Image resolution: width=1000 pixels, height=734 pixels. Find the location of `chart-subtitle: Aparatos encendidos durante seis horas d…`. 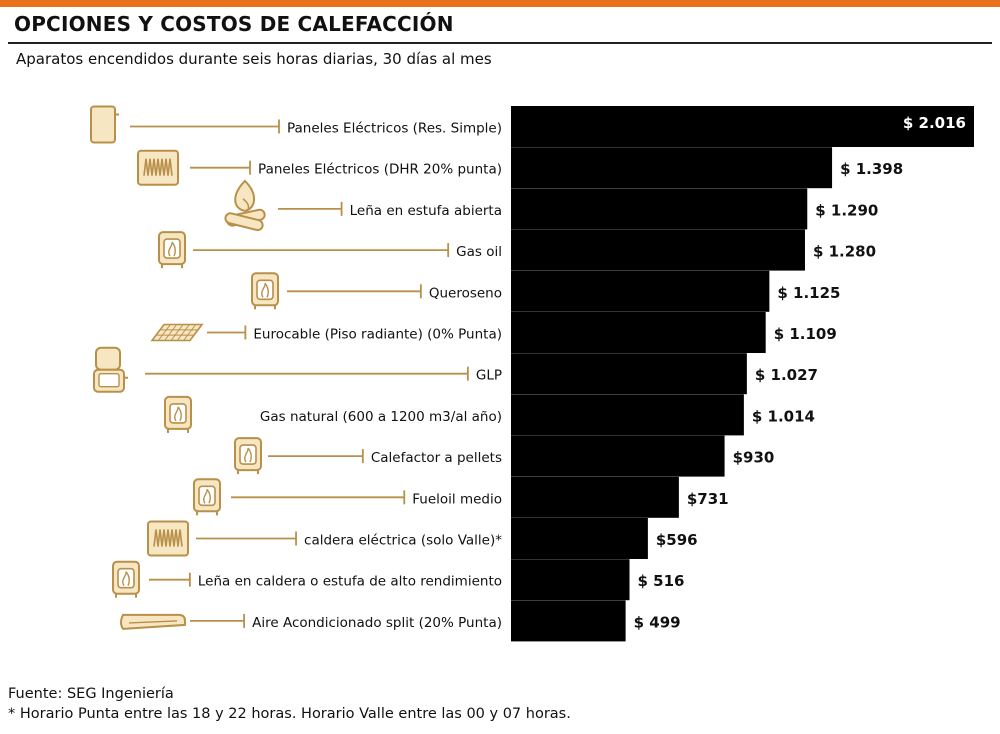

chart-subtitle: Aparatos encendidos durante seis horas d… is located at coordinates (254, 59).